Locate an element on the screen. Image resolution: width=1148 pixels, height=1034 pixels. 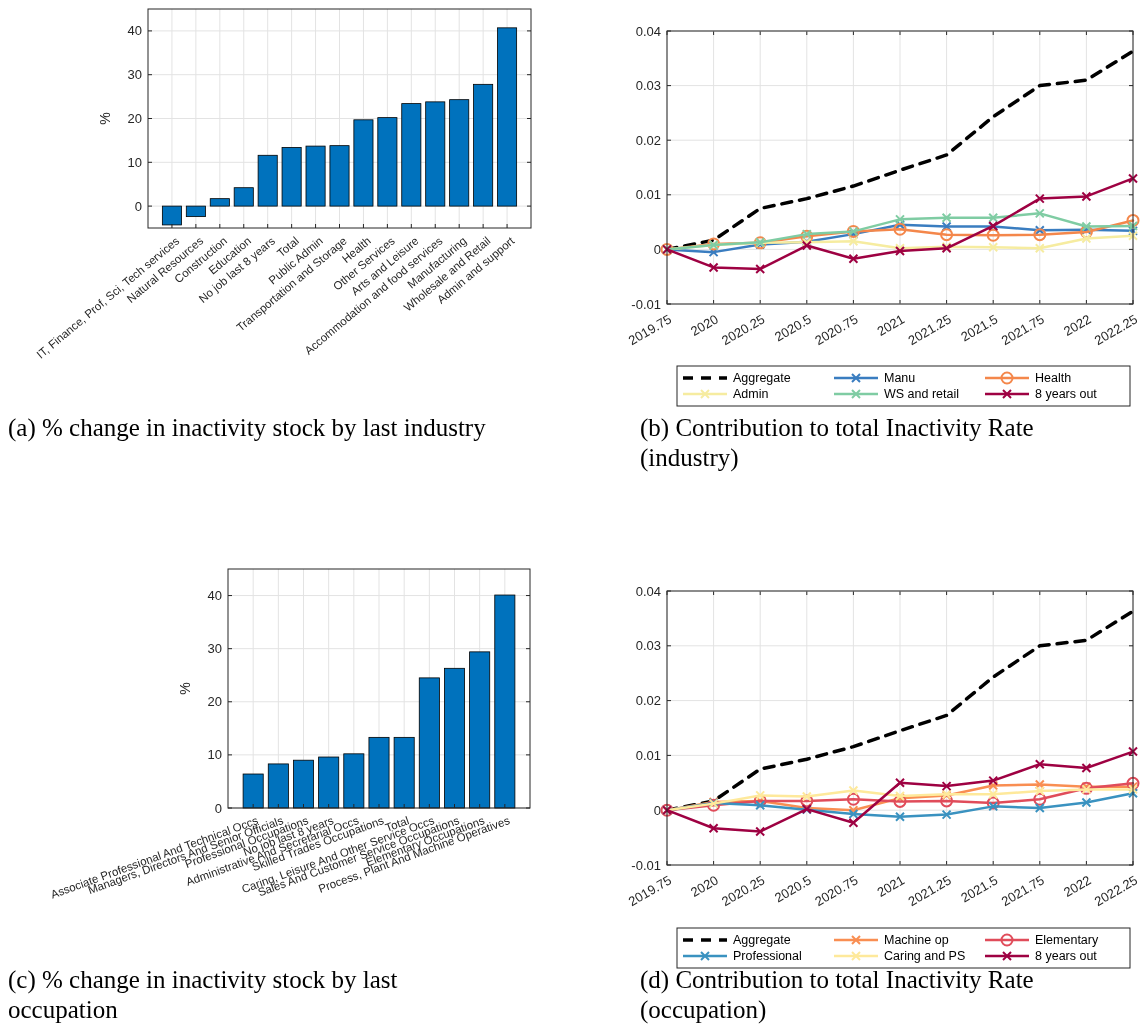
text: (c) % change in inactivity stock by last occupation is located at coordinates (203, 994).